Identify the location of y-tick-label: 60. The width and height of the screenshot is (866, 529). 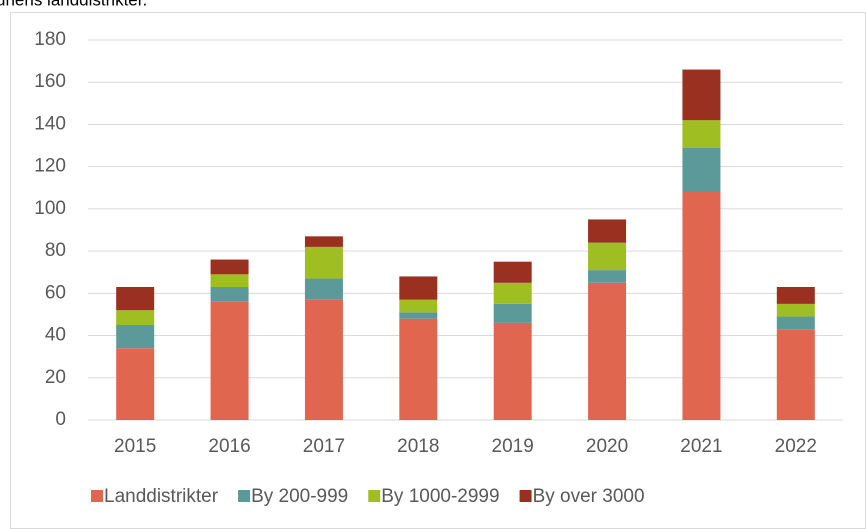
(55, 292).